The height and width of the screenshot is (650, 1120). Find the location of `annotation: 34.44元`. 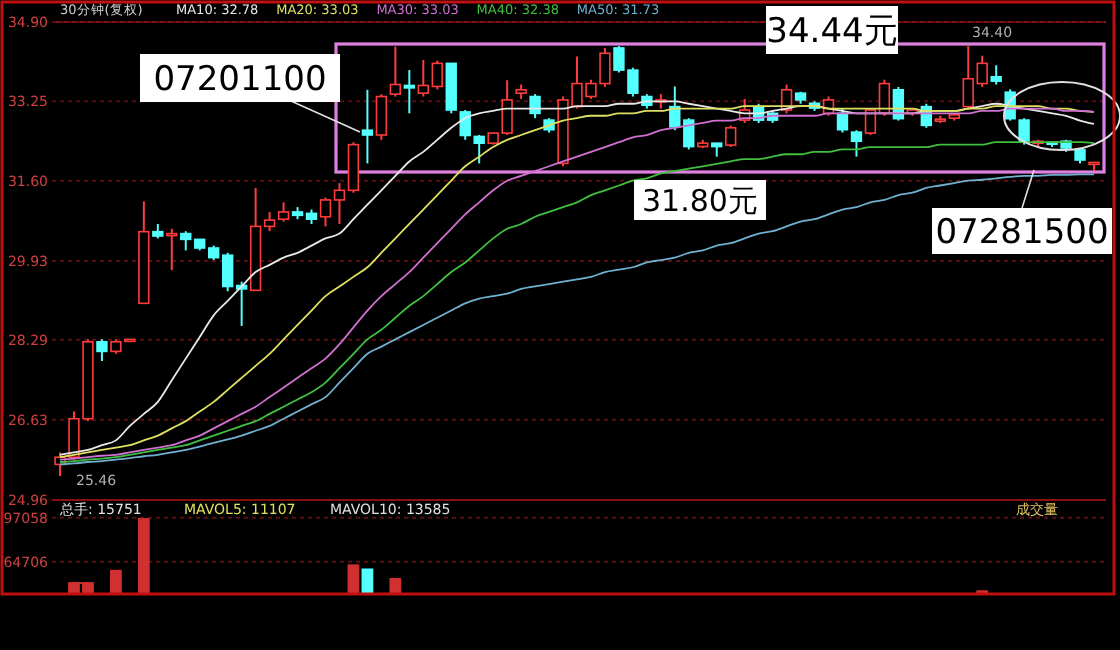

annotation: 34.44元 is located at coordinates (832, 32).